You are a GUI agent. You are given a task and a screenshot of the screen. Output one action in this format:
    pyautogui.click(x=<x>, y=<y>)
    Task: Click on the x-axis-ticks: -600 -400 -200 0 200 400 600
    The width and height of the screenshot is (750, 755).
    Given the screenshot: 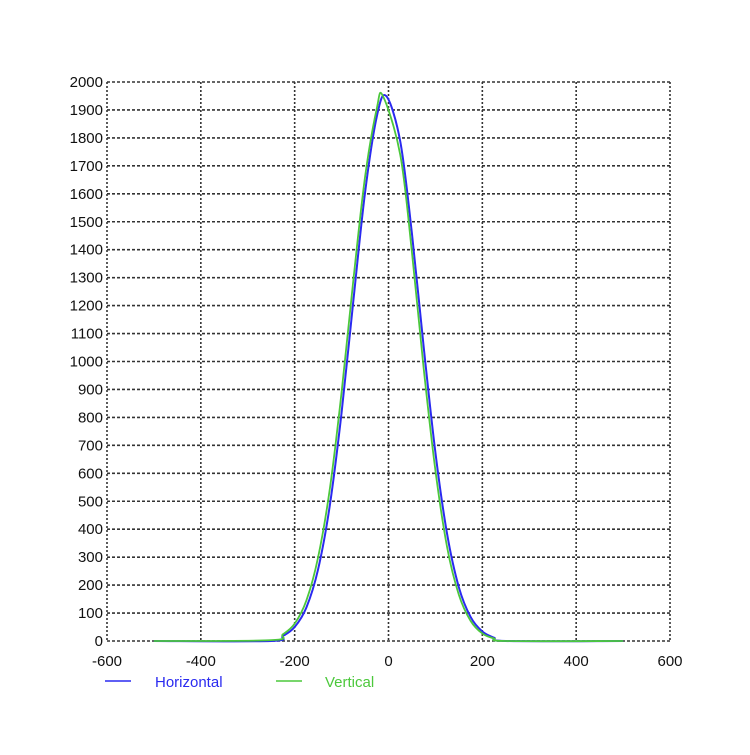 What is the action you would take?
    pyautogui.click(x=387, y=661)
    